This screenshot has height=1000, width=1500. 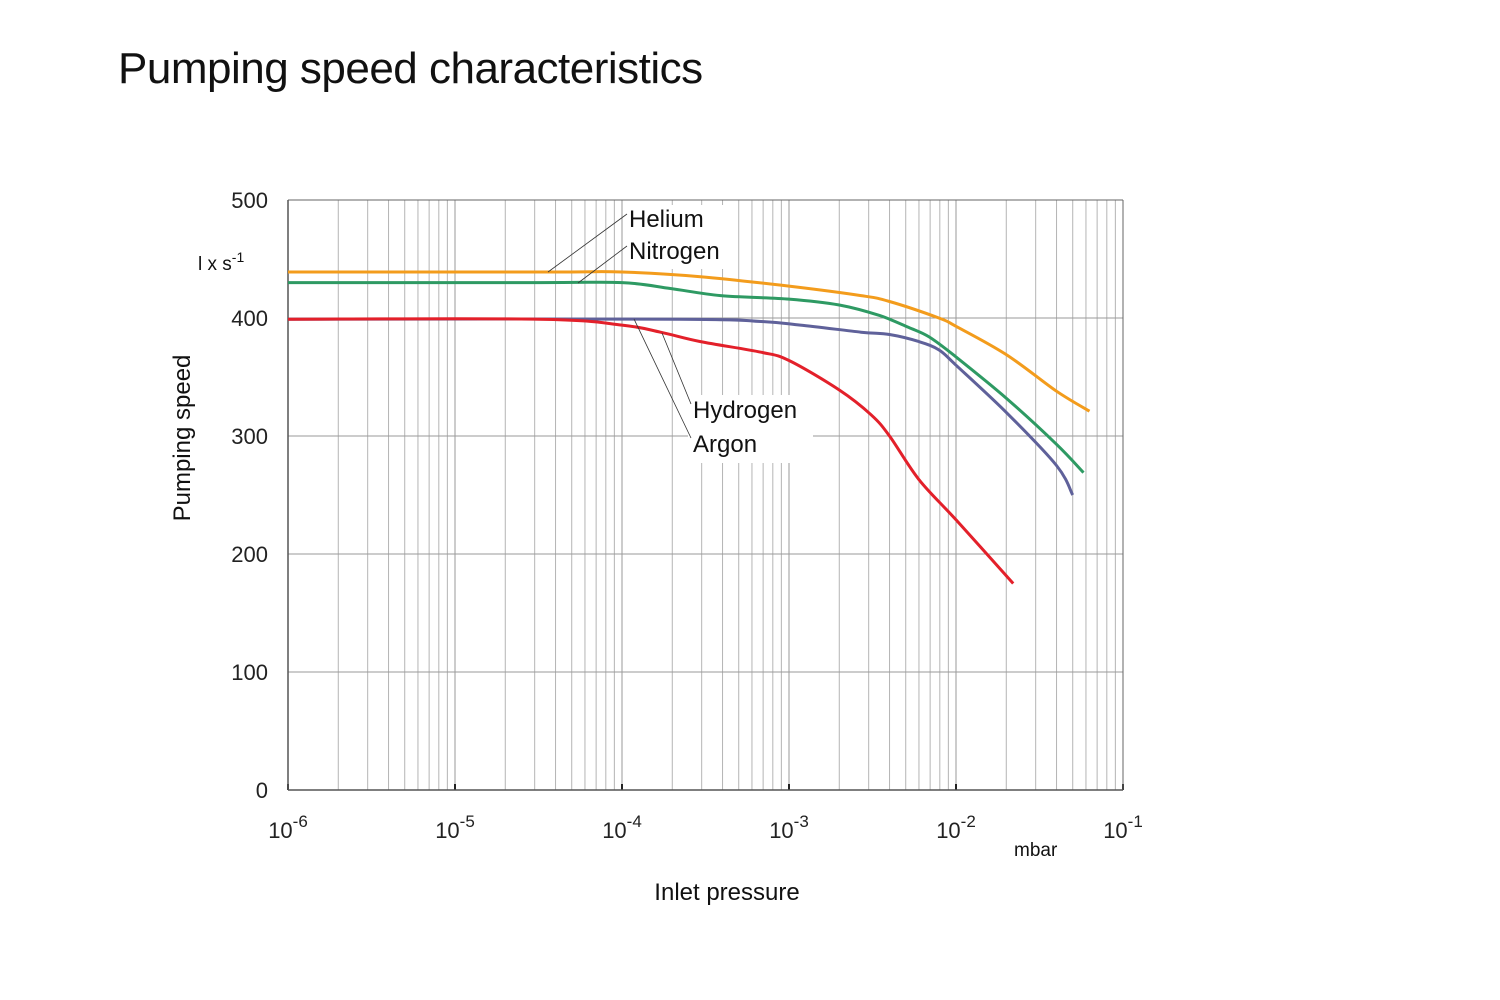 I want to click on y-unit-text: l x s, so click(x=215, y=264).